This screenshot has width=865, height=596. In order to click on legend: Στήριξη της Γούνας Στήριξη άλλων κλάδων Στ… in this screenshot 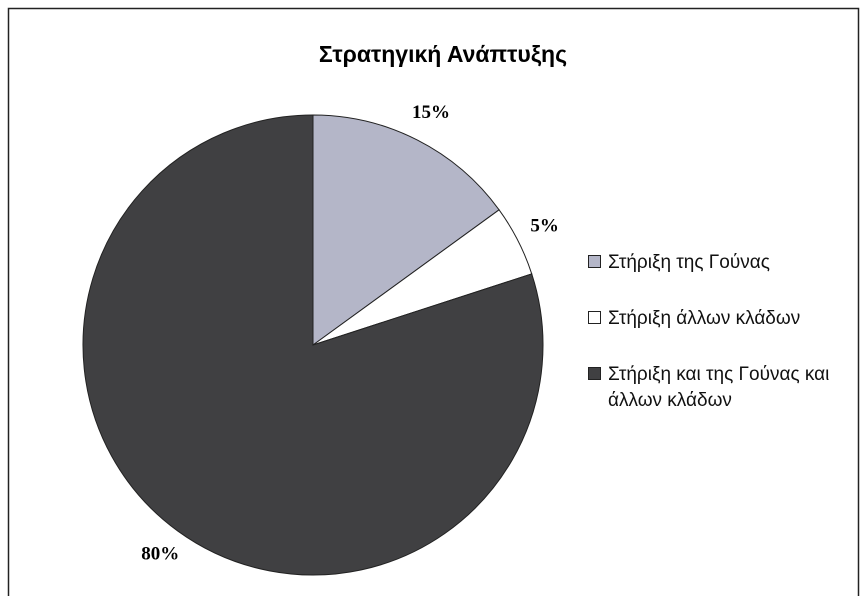, I will do `click(723, 347)`.